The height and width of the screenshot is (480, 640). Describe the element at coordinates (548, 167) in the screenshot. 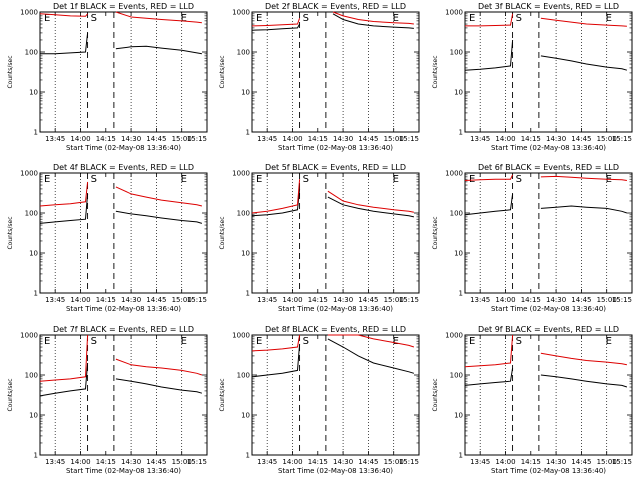

I see `chart-title: Det 6f BLACK = Events, RED = LLD` at that location.